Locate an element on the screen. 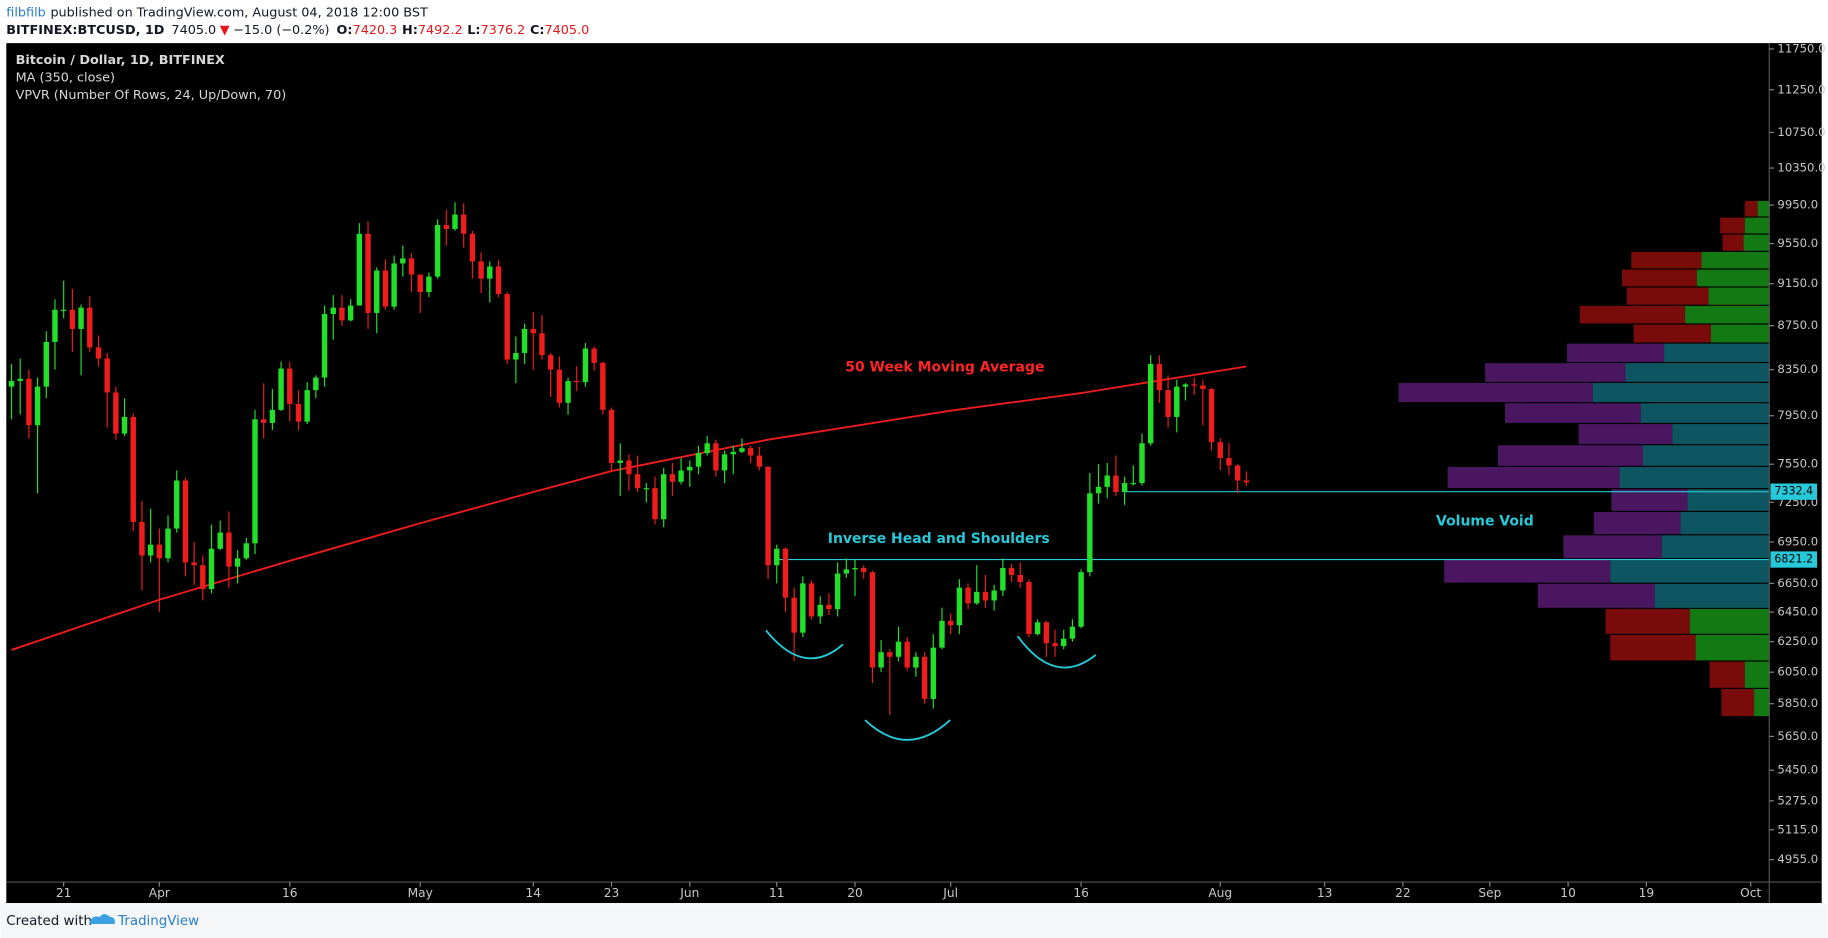 Image resolution: width=1828 pixels, height=938 pixels. y-tick-label: 6050.0 is located at coordinates (1797, 672).